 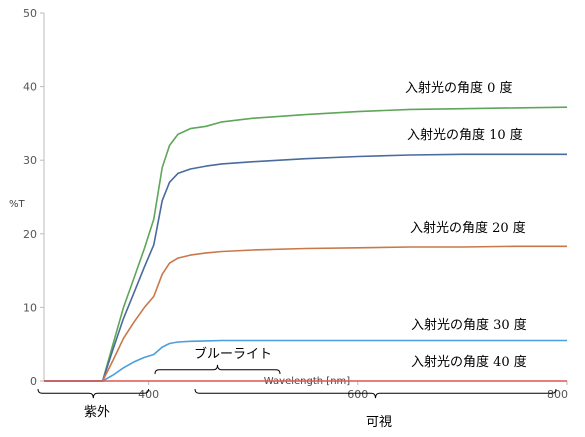 What do you see at coordinates (357, 394) in the screenshot?
I see `x-tick-label: 600` at bounding box center [357, 394].